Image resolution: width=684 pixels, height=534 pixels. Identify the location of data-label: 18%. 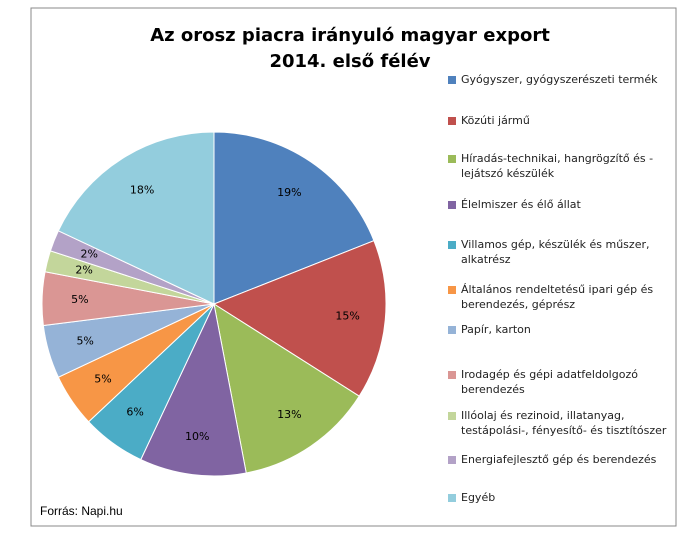
(142, 190).